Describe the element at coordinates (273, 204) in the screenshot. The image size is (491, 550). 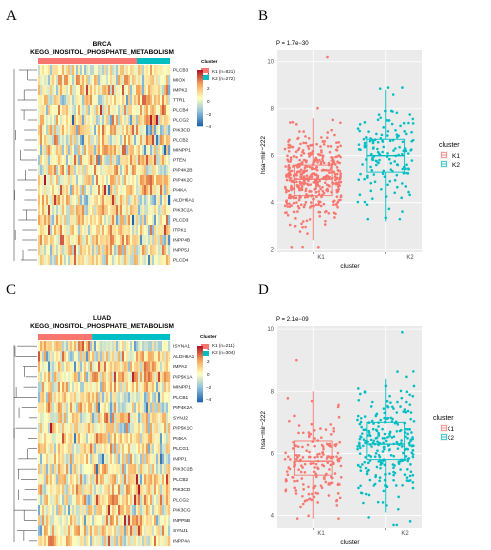
I see `y-tick-label: 4` at that location.